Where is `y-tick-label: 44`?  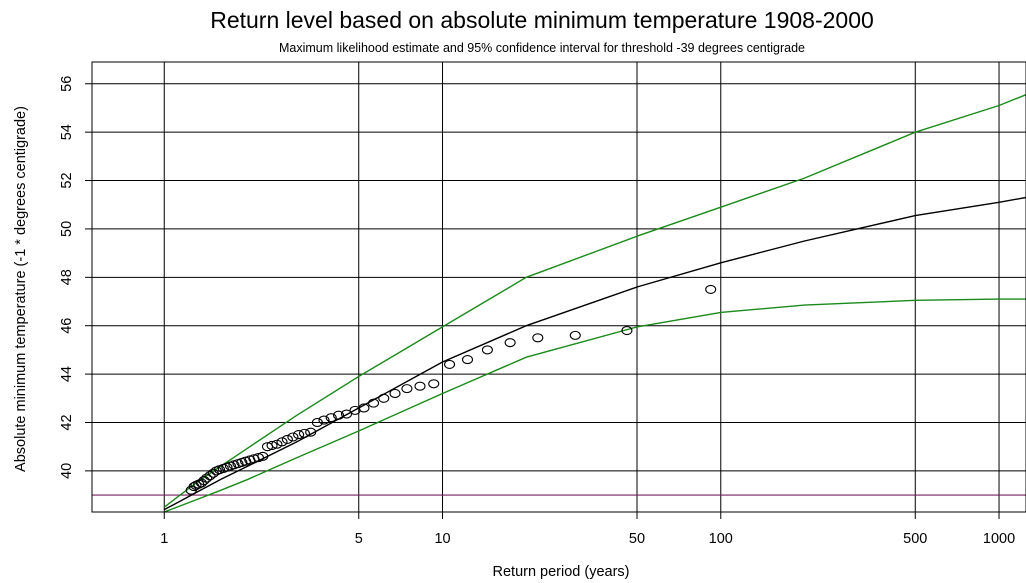 y-tick-label: 44 is located at coordinates (67, 374).